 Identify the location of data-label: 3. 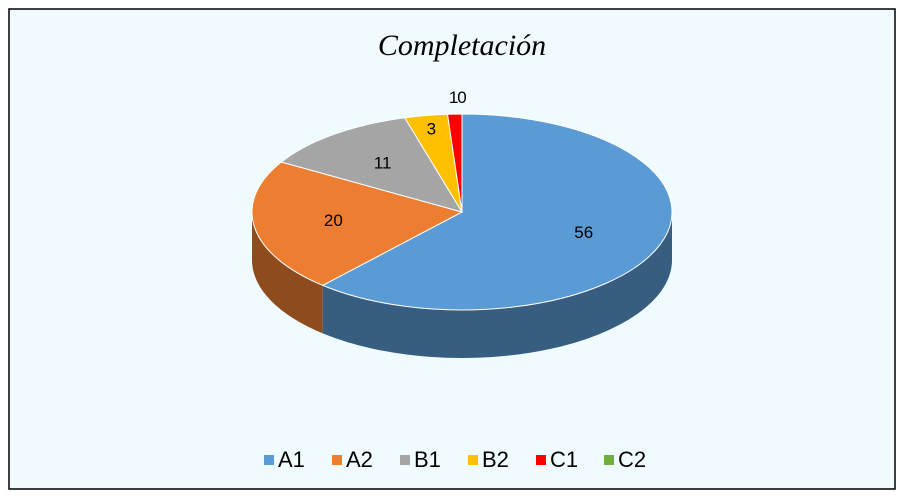
(431, 128).